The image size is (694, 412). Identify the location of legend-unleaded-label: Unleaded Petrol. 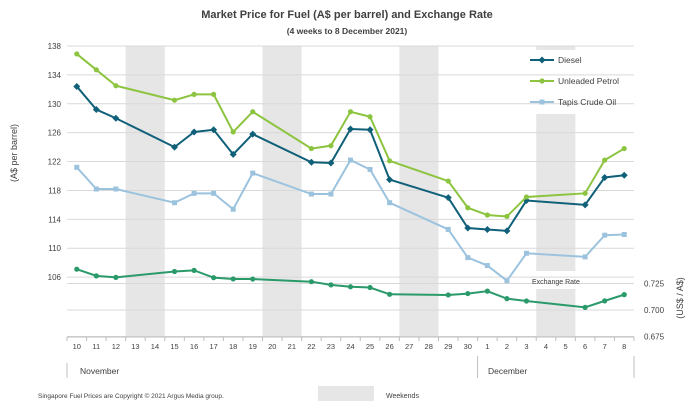
(588, 81).